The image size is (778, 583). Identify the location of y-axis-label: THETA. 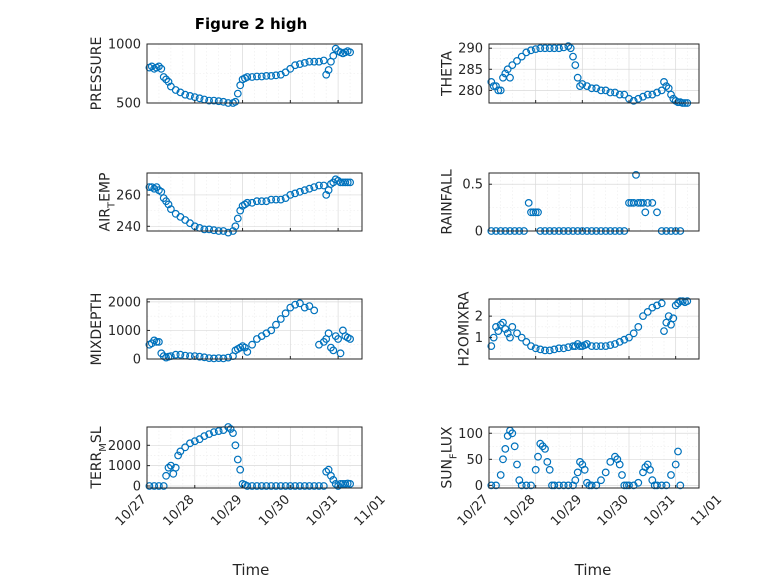
(448, 74).